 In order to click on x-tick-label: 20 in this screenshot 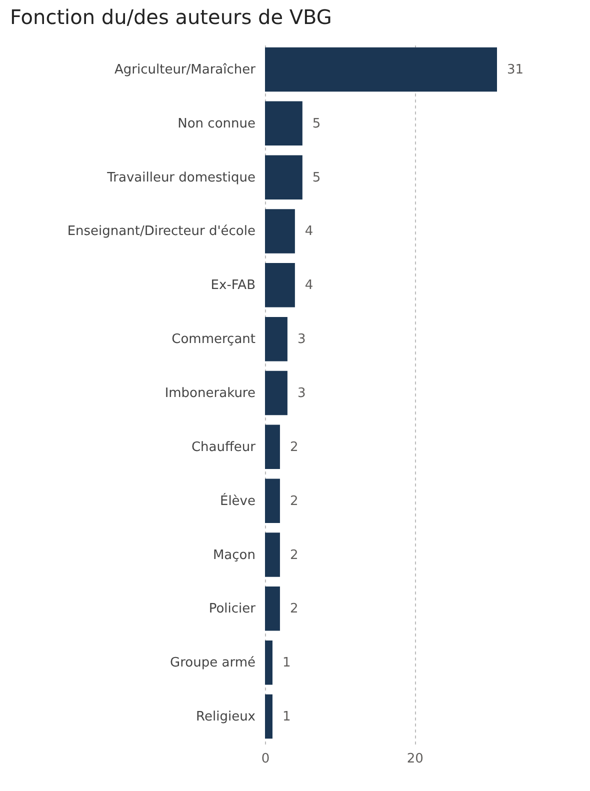, I will do `click(415, 759)`.